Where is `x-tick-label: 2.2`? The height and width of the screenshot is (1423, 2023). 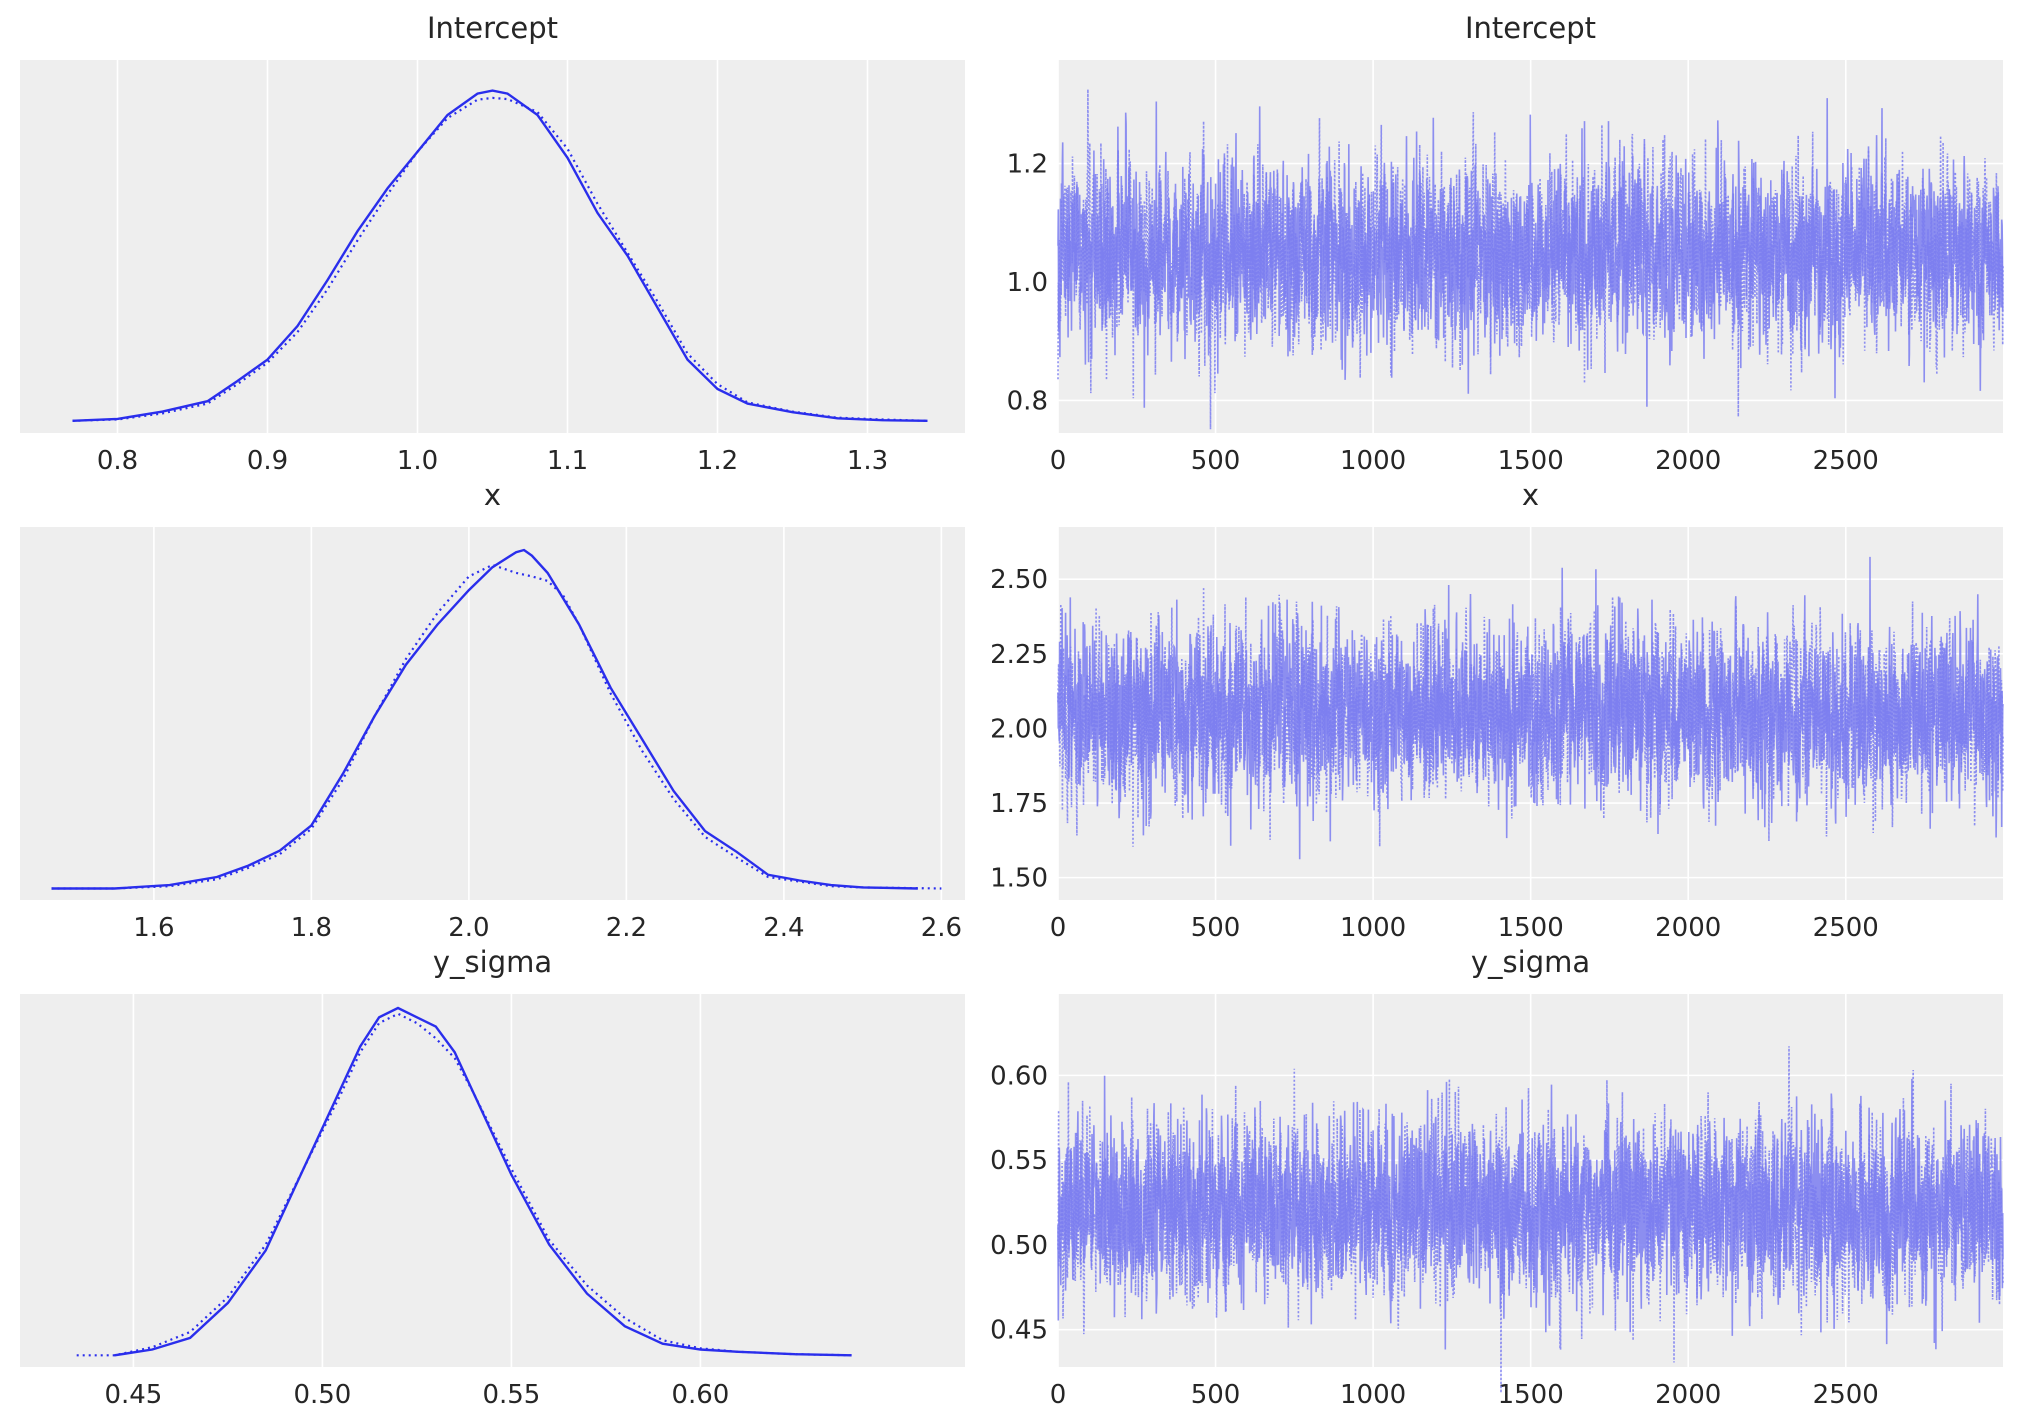 x-tick-label: 2.2 is located at coordinates (626, 928).